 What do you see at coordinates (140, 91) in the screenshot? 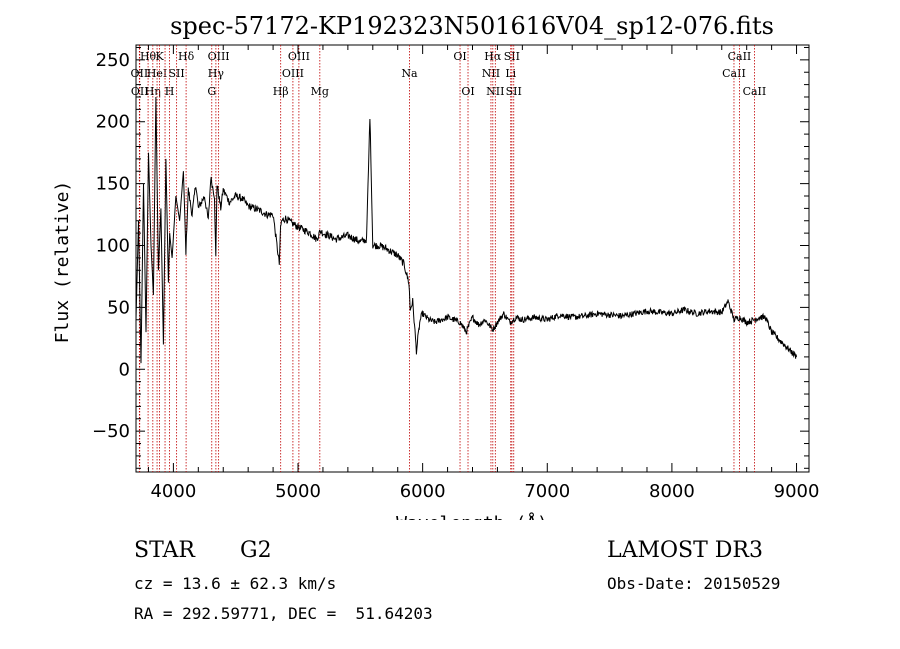
I see `spectral-line-label: OII` at bounding box center [140, 91].